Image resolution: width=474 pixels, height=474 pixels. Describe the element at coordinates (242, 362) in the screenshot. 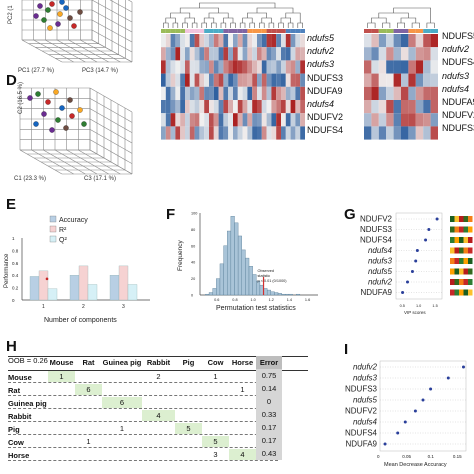

I see `confusion-column-header: Horse` at that location.